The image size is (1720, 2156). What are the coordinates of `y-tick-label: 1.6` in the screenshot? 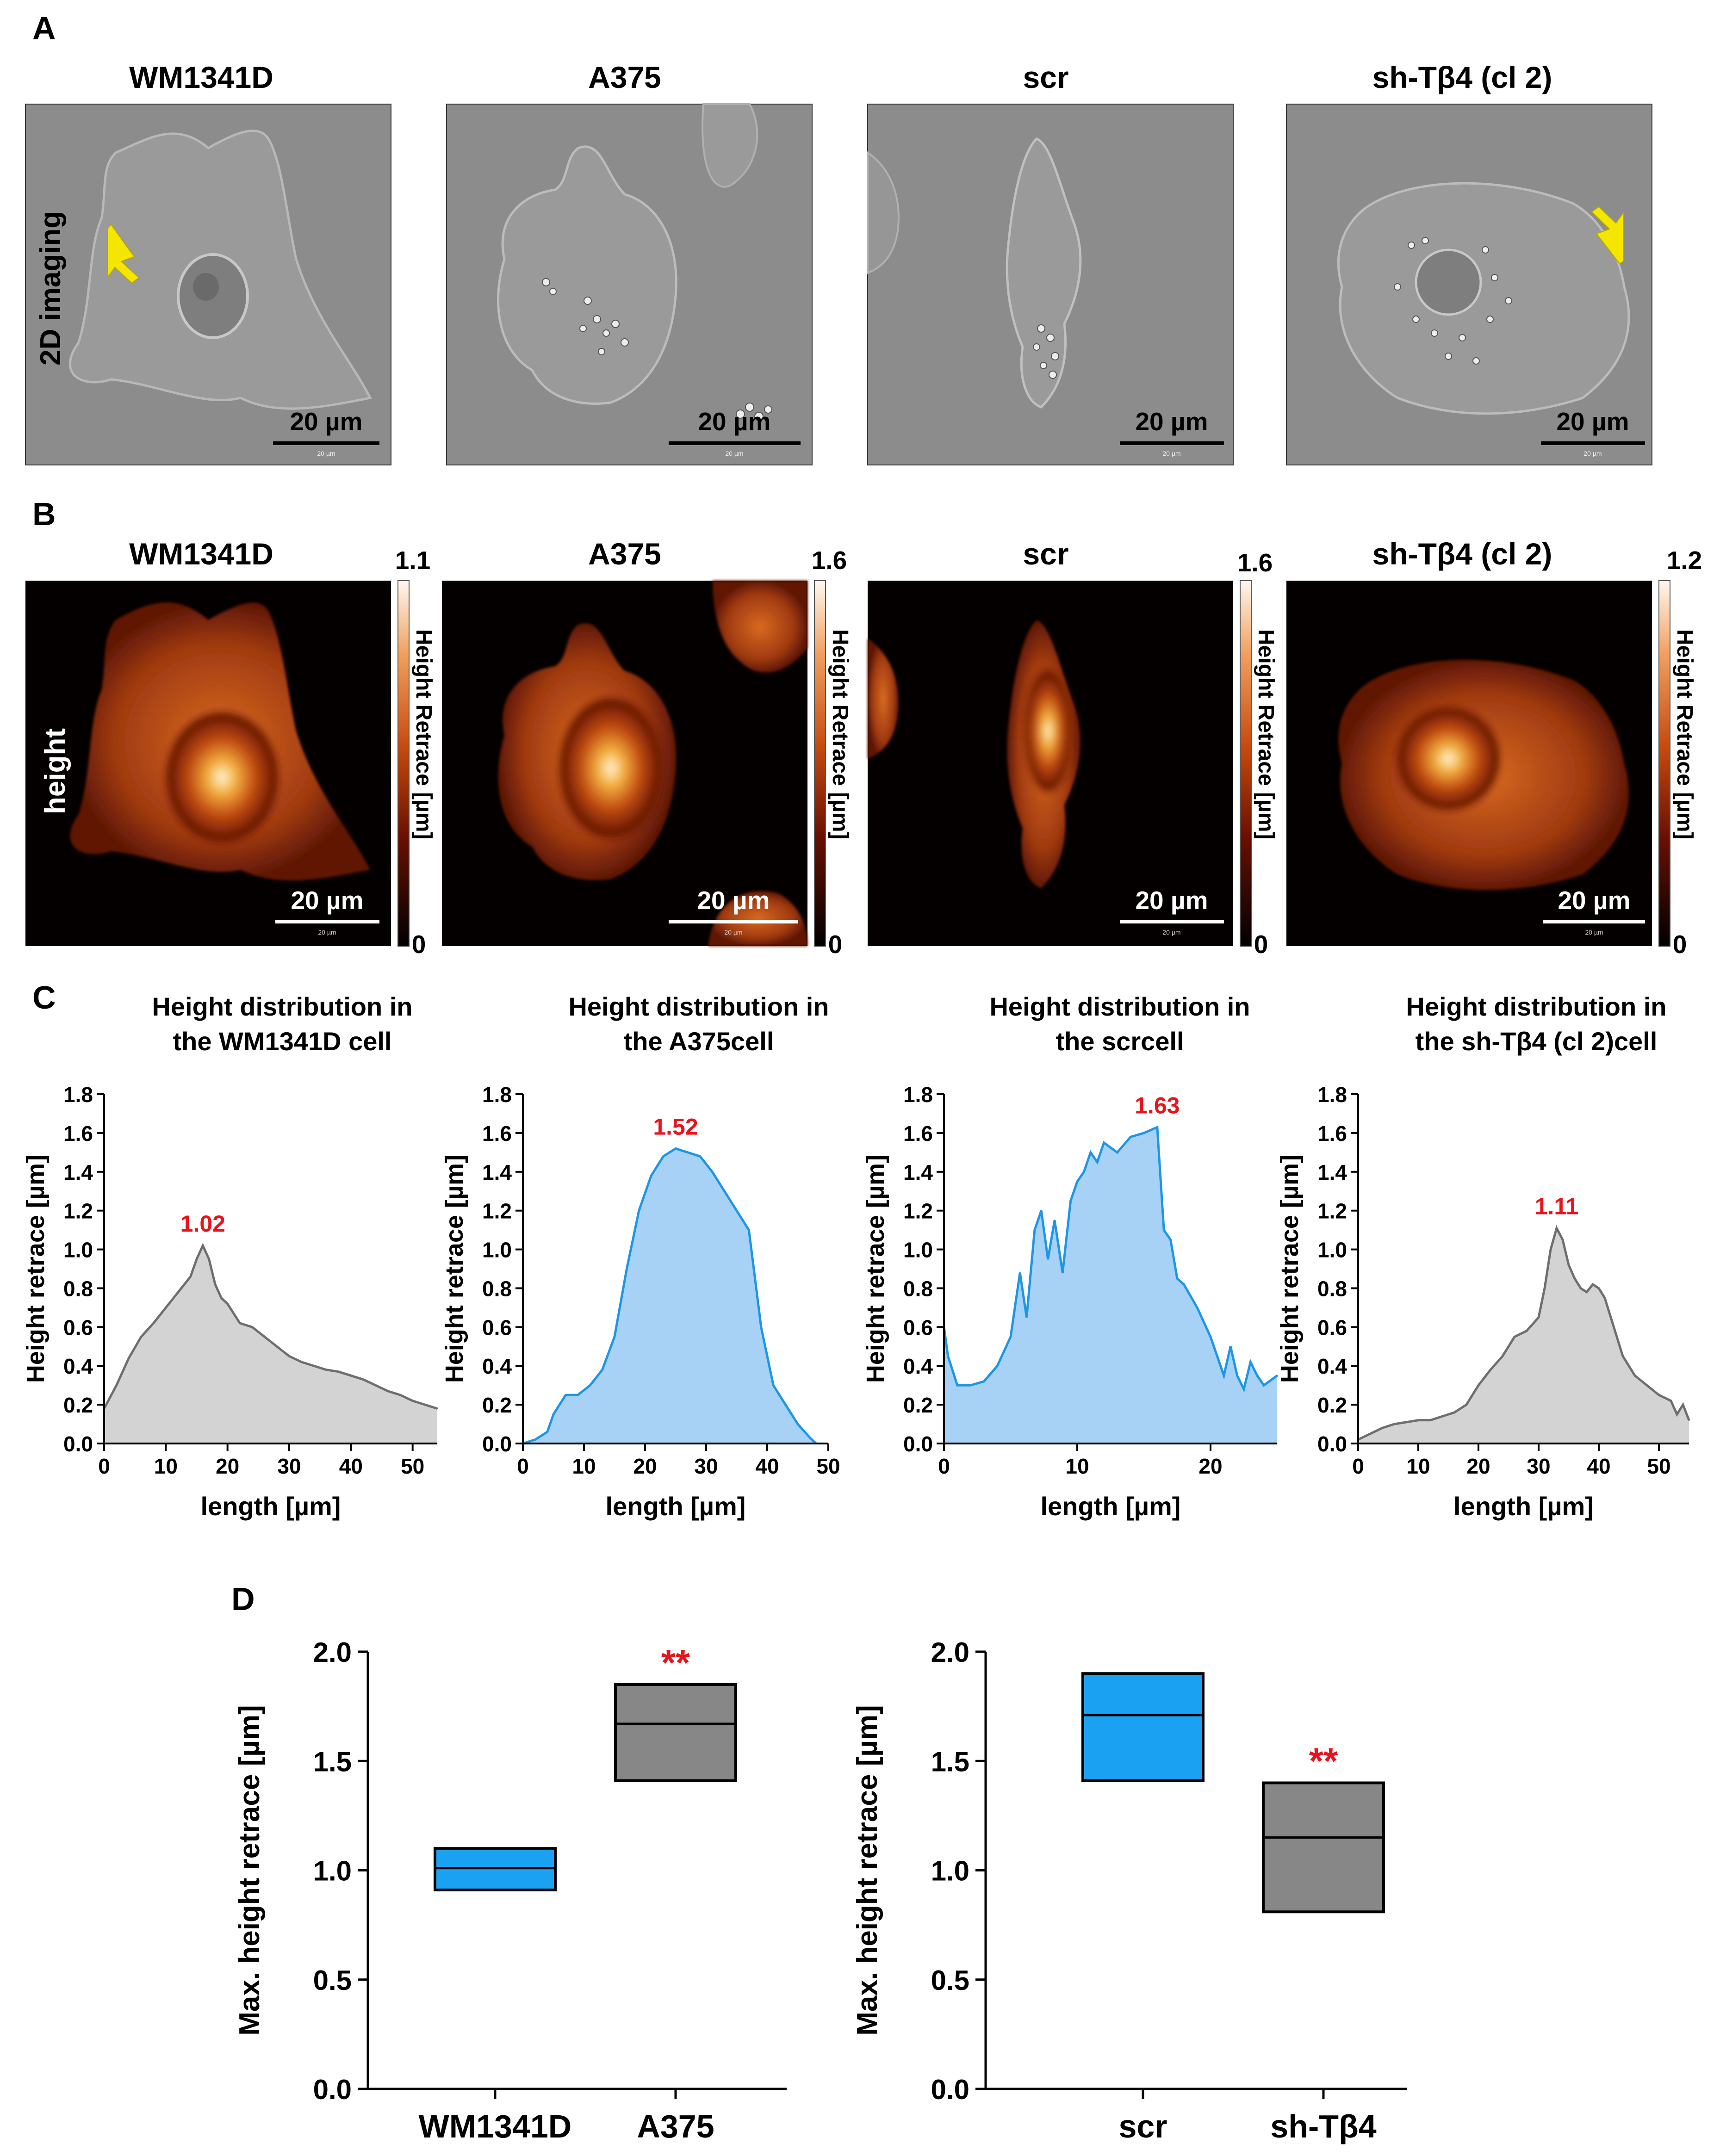 It's located at (497, 1133).